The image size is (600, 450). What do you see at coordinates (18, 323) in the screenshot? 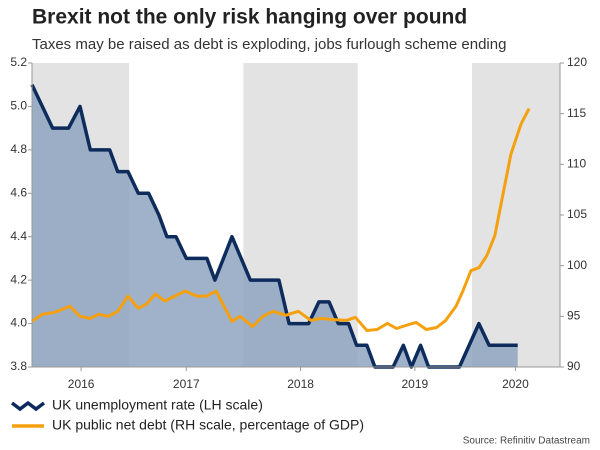
I see `y-tick-label: 4.0` at bounding box center [18, 323].